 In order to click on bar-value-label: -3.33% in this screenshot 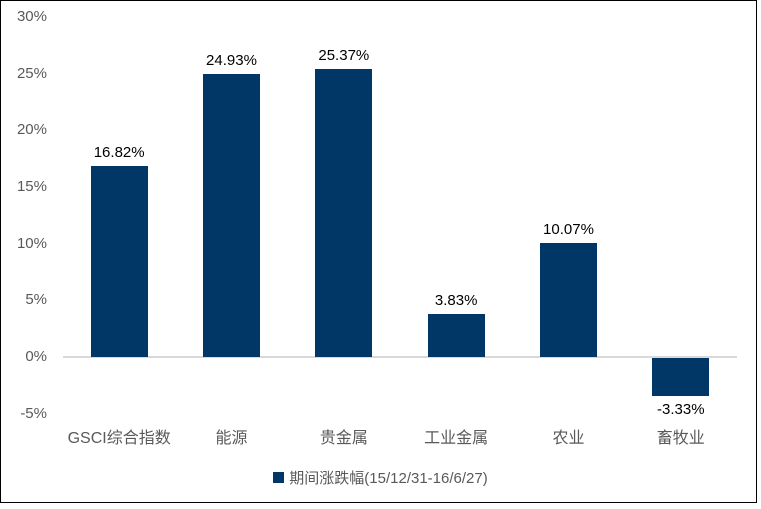, I will do `click(681, 409)`.